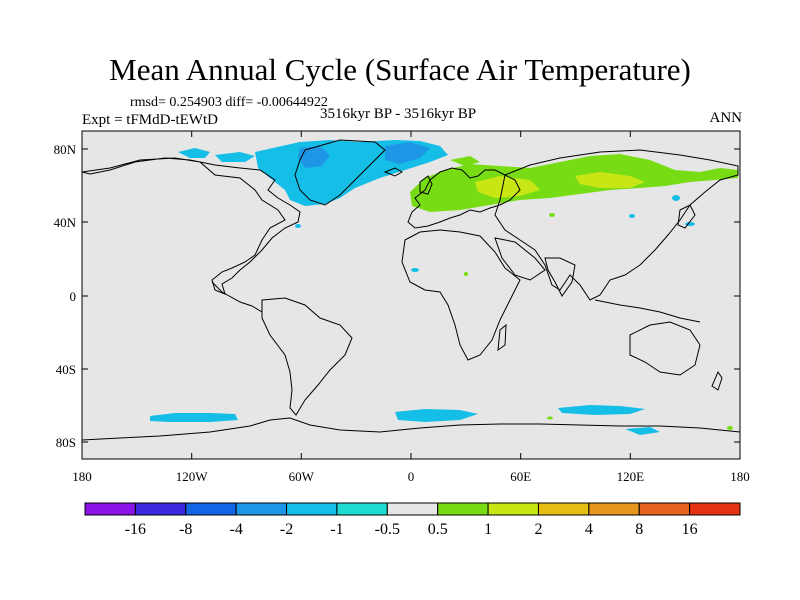  What do you see at coordinates (601, 410) in the screenshot?
I see `cool-anomaly-south-indian` at bounding box center [601, 410].